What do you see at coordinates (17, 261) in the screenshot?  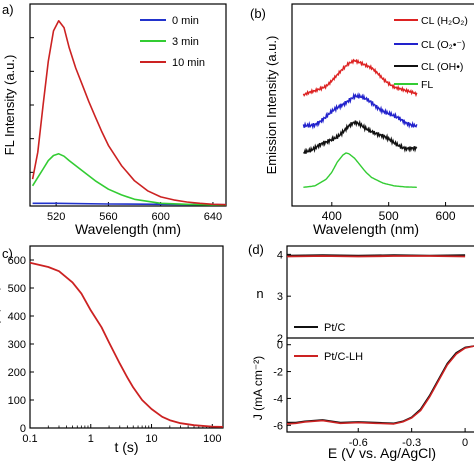 I see `panel-c-ytick-6-label: 600` at bounding box center [17, 261].